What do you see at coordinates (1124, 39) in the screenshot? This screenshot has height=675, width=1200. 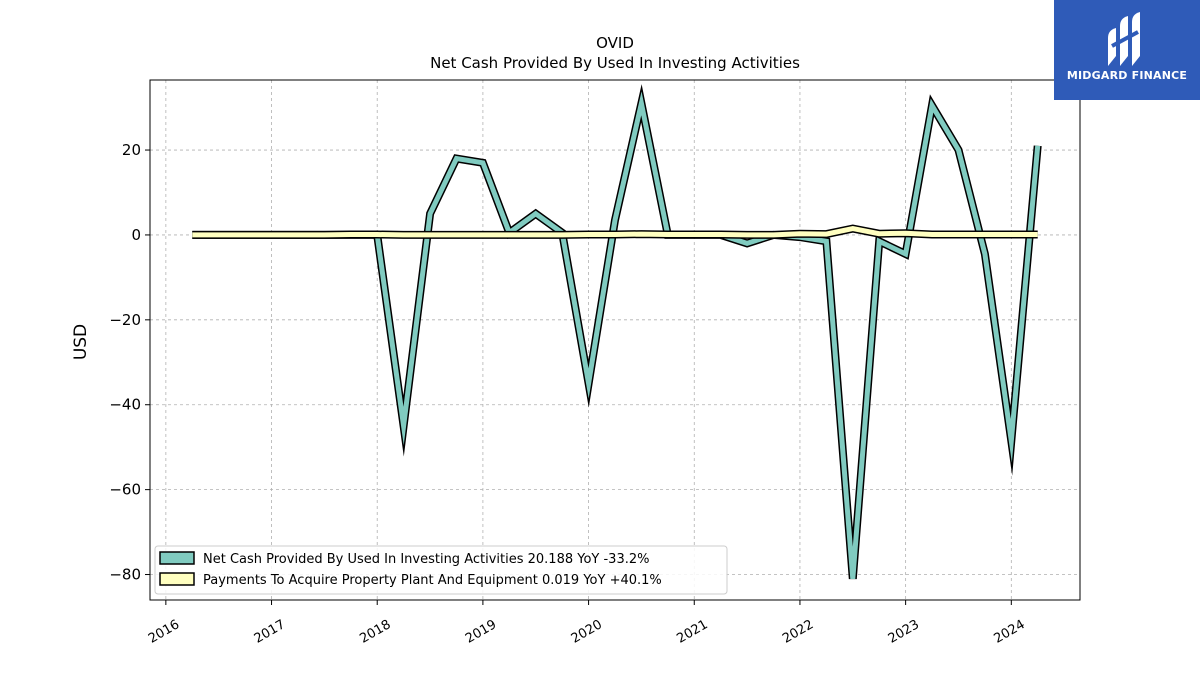 I see `brand-mark-icon` at bounding box center [1124, 39].